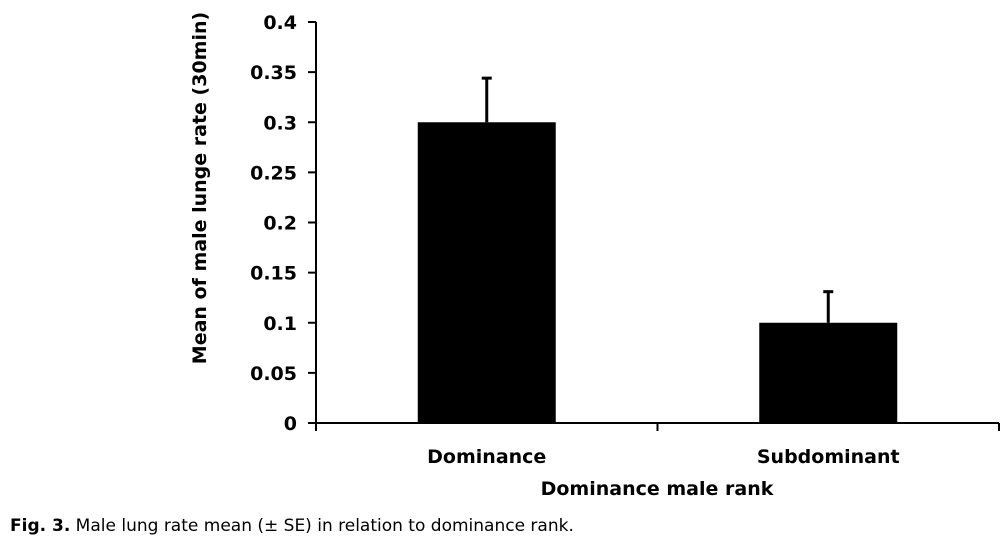  Describe the element at coordinates (280, 123) in the screenshot. I see `y-tick-label: 0.3` at that location.